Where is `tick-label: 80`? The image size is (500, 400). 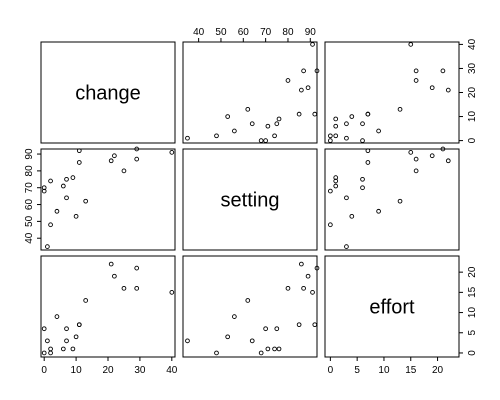 tick-label: 80 is located at coordinates (29, 171).